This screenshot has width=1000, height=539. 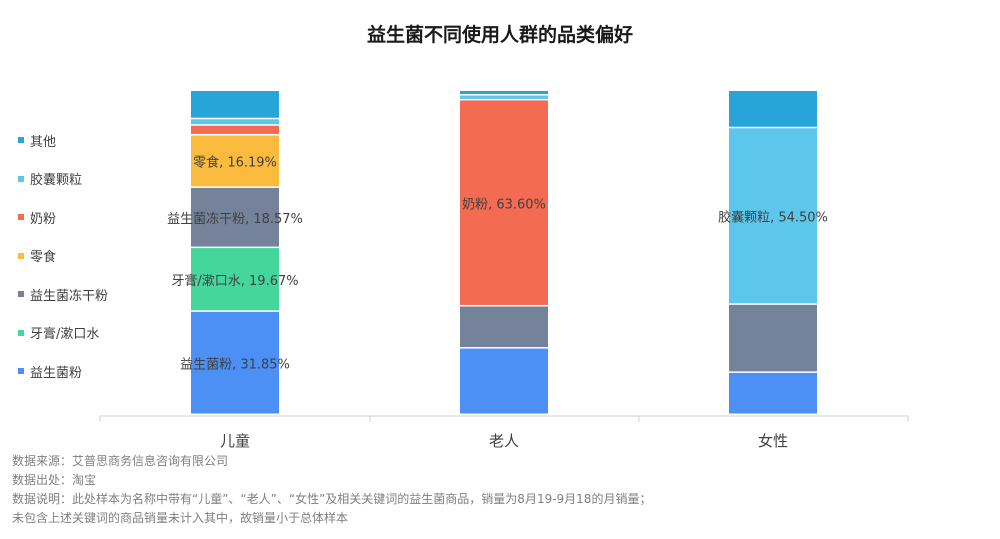 What do you see at coordinates (504, 441) in the screenshot?
I see `x-tick-label-2: 老人` at bounding box center [504, 441].